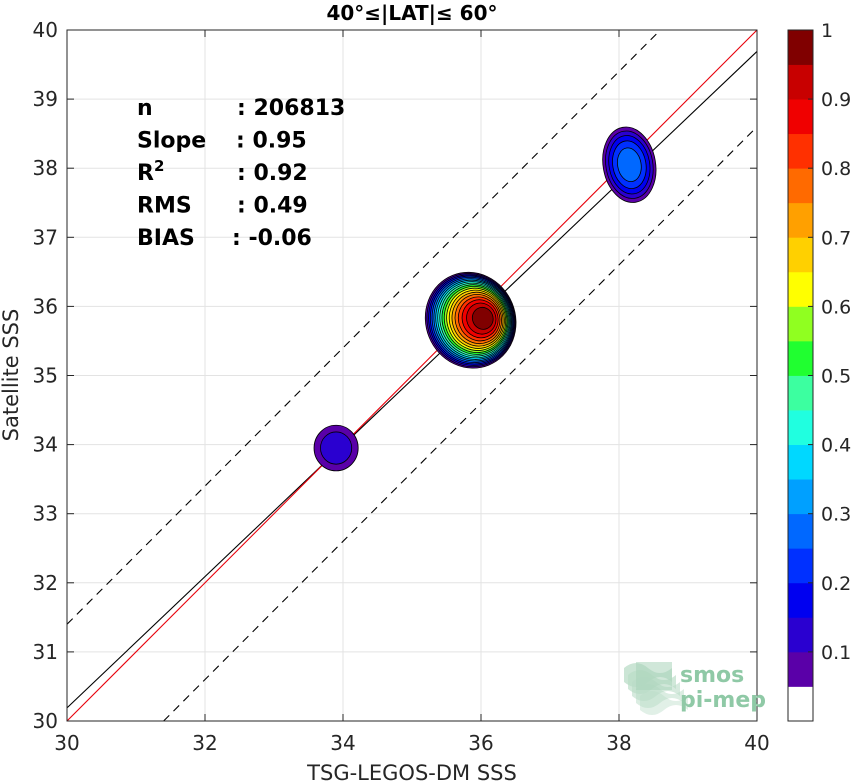 The width and height of the screenshot is (855, 784). What do you see at coordinates (291, 108) in the screenshot?
I see `stat-value: : 206813` at bounding box center [291, 108].